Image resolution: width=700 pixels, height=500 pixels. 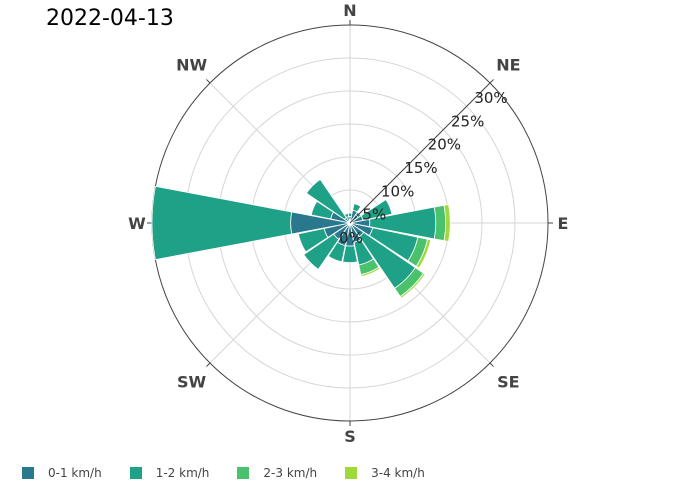 What do you see at coordinates (192, 381) in the screenshot?
I see `compass-label-sw: SW` at bounding box center [192, 381].